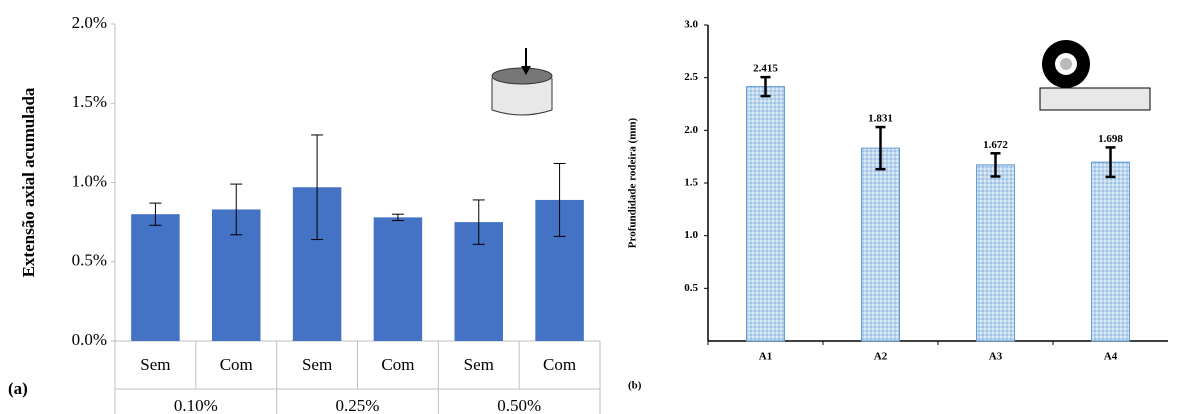 This screenshot has width=1183, height=414. Describe the element at coordinates (1110, 139) in the screenshot. I see `value-label: 1.698` at that location.